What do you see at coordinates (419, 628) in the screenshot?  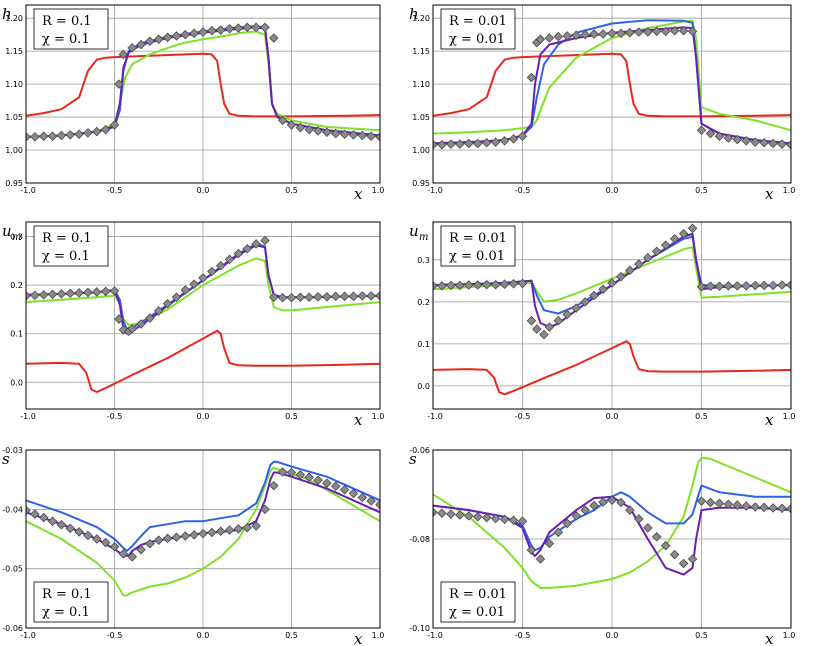 I see `y-tick-label: -0.10` at bounding box center [419, 628].